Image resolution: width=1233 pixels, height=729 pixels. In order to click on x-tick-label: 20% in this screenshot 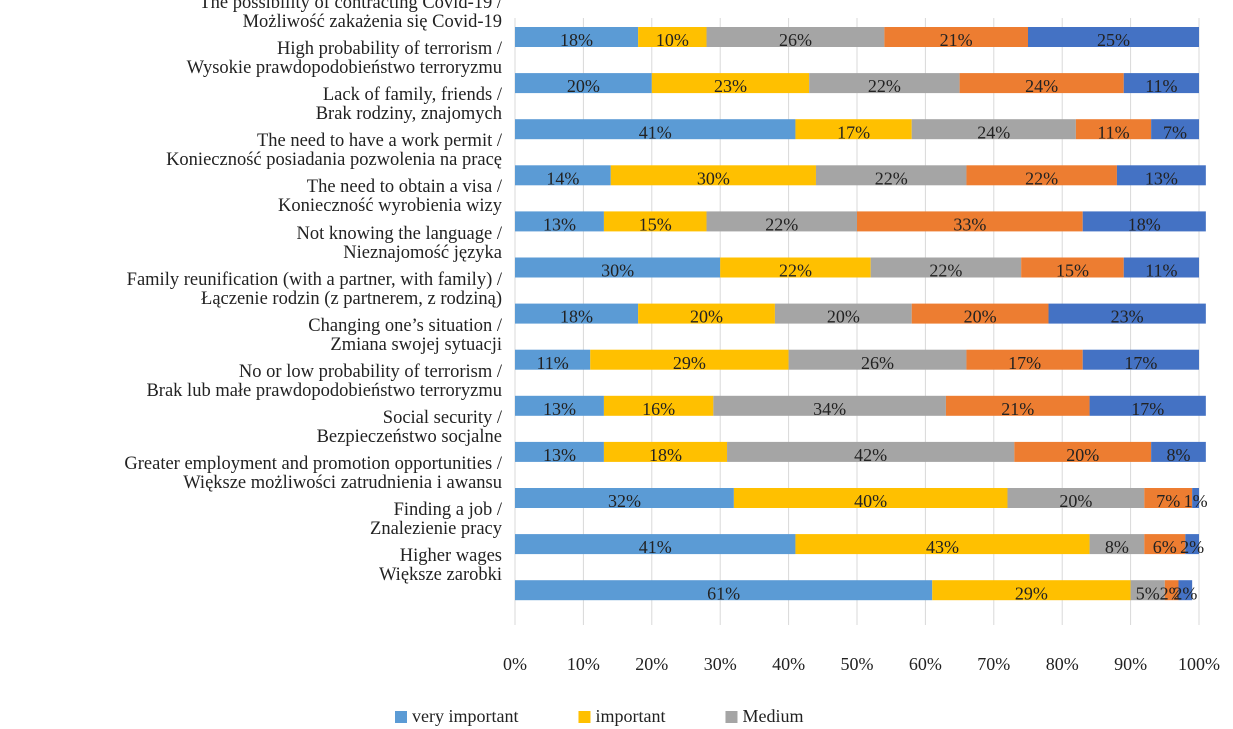, I will do `click(651, 664)`.